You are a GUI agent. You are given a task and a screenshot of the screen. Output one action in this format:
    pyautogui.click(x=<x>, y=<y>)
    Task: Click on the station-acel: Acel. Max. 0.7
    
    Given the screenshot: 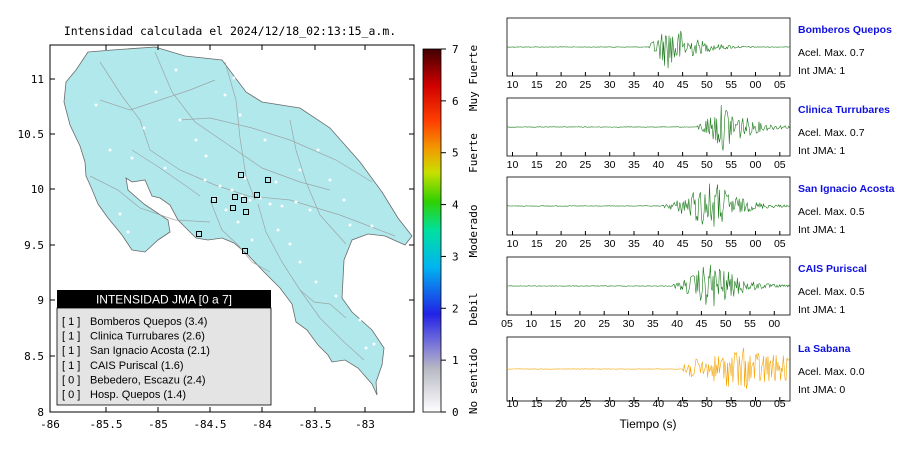 What is the action you would take?
    pyautogui.click(x=831, y=133)
    